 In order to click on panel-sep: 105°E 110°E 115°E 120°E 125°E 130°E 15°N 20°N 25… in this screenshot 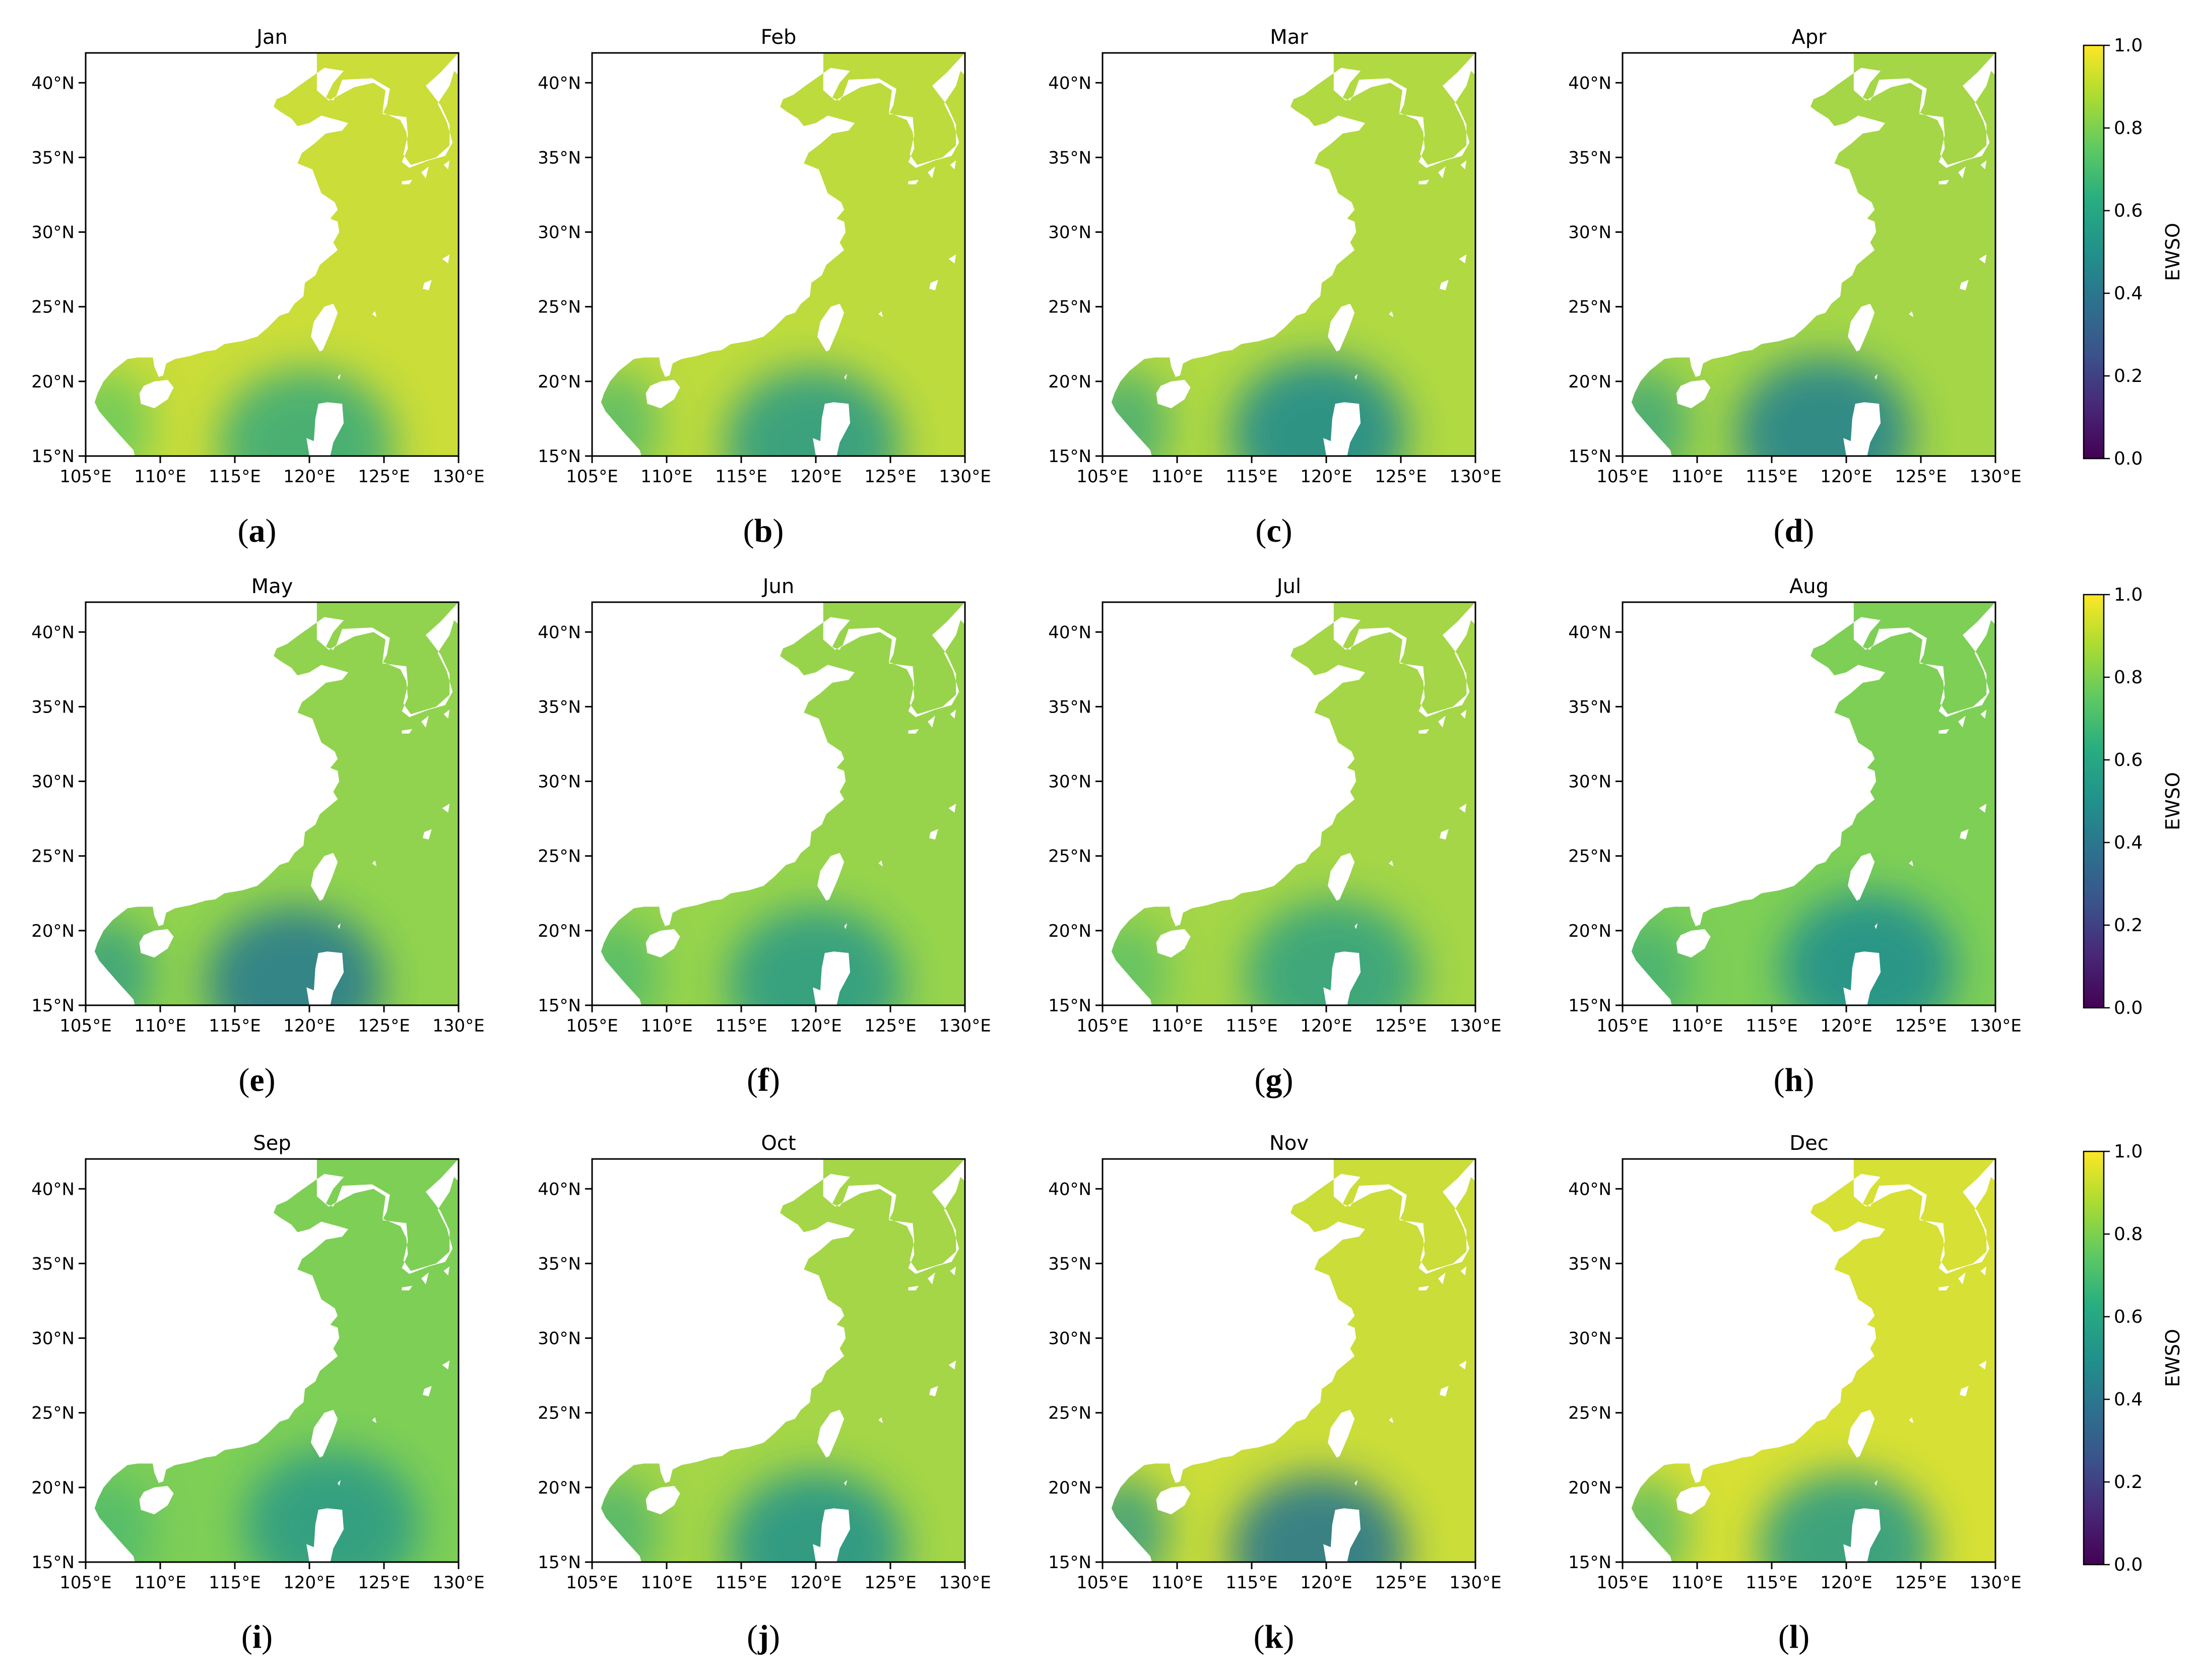, I will do `click(257, 1393)`.